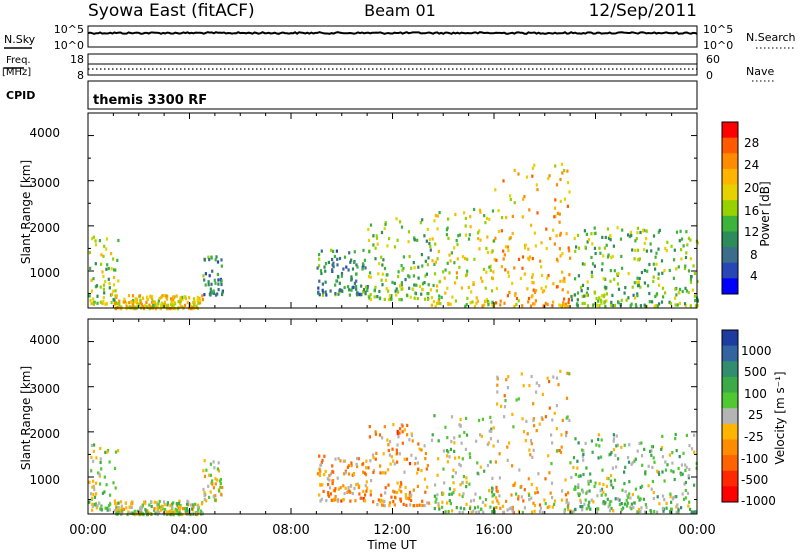 This screenshot has height=554, width=800. What do you see at coordinates (392, 36) in the screenshot?
I see `nsky-panel-frame` at bounding box center [392, 36].